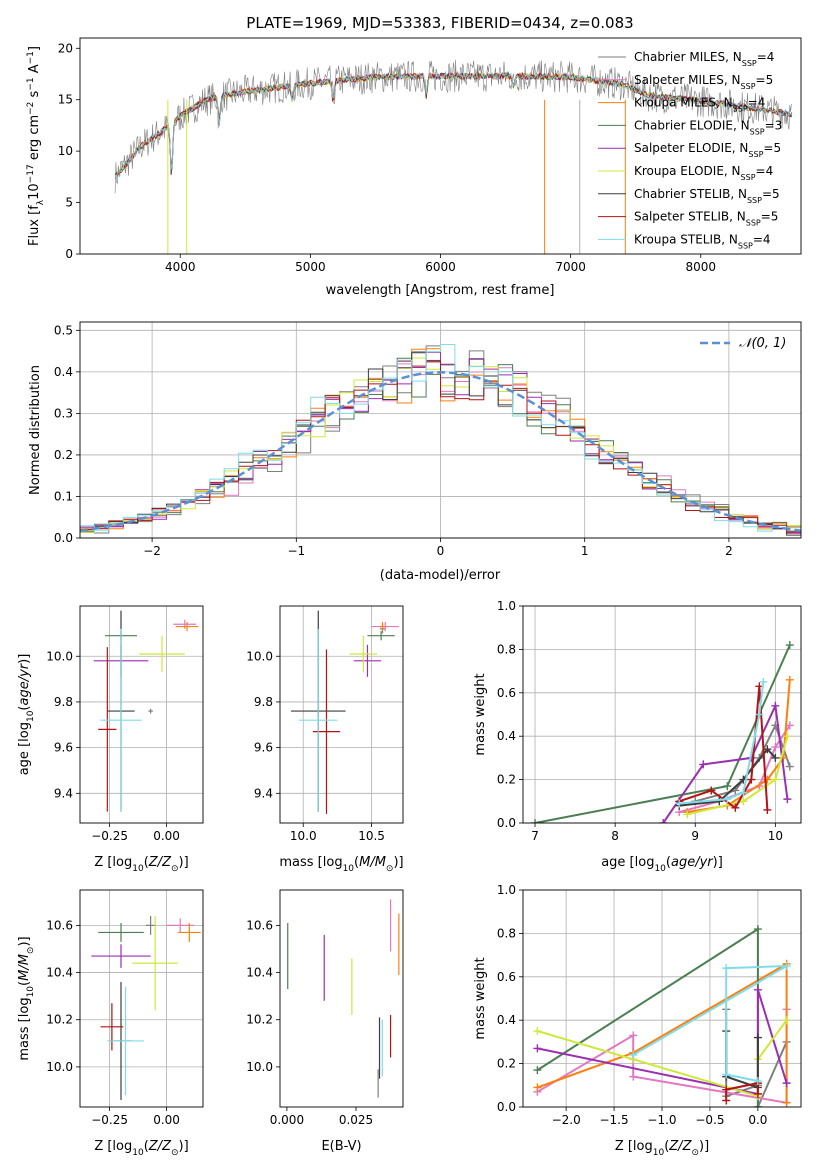 The image size is (819, 1170). I want to click on legend-label: 𝒩(0, 1), so click(762, 343).